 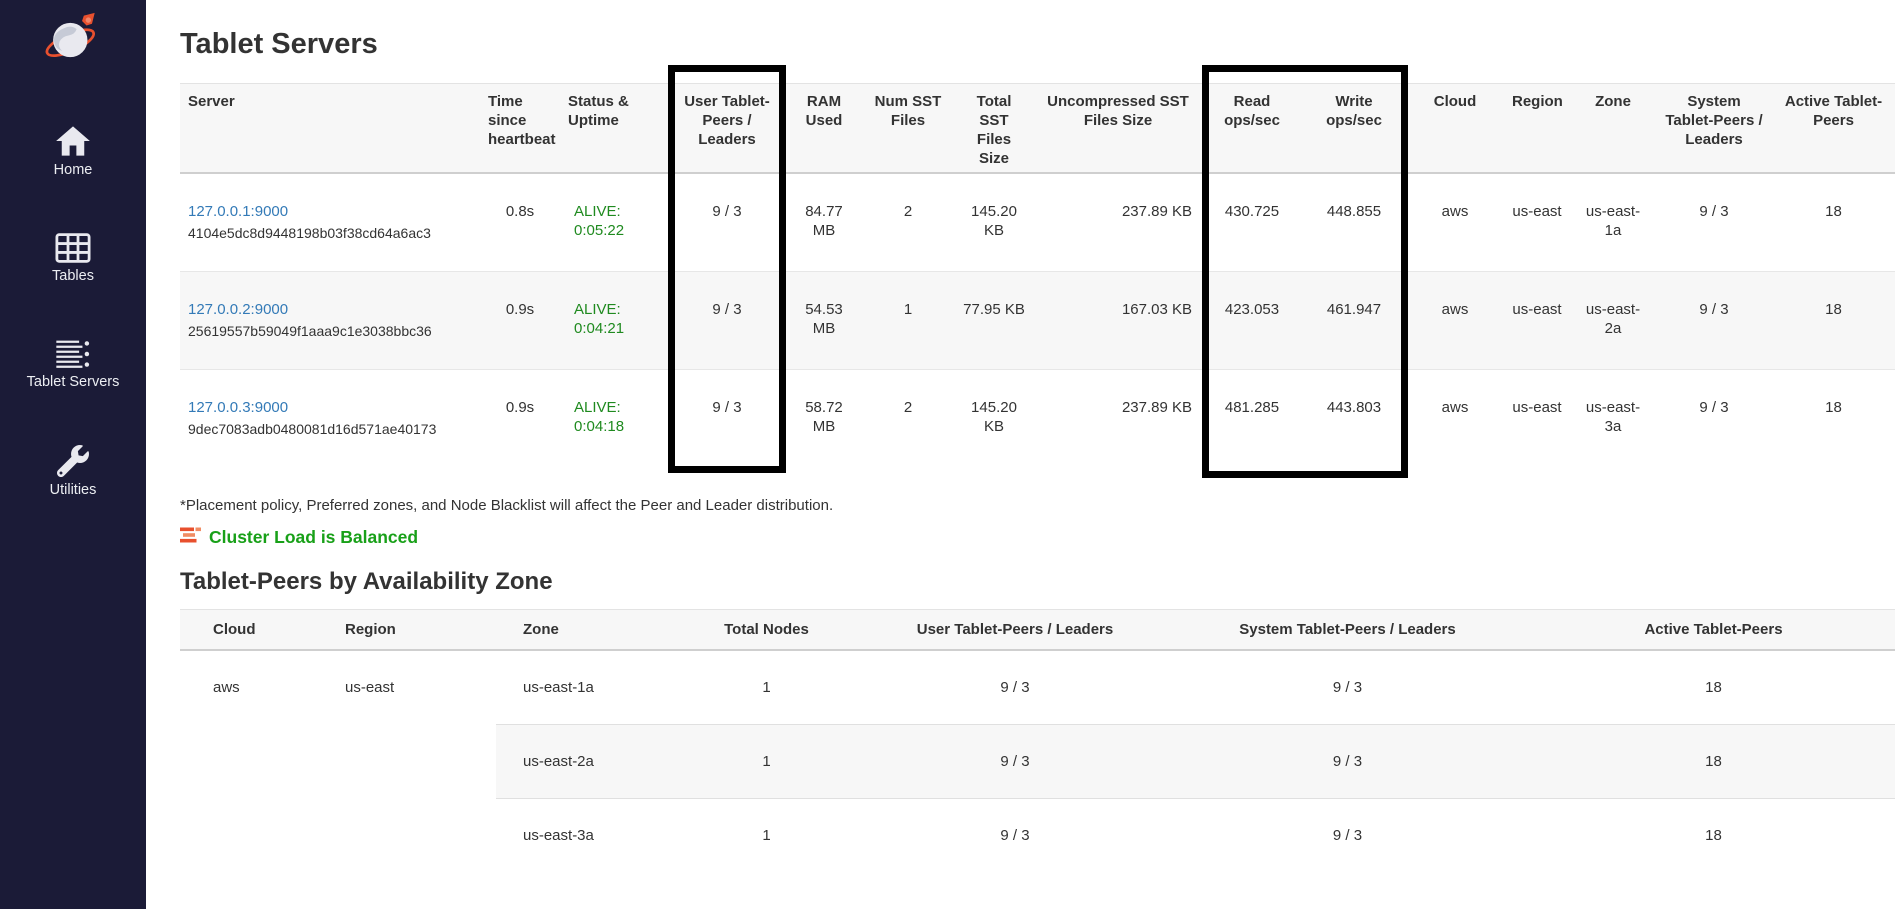 What do you see at coordinates (279, 44) in the screenshot?
I see `page-title: Tablet Servers` at bounding box center [279, 44].